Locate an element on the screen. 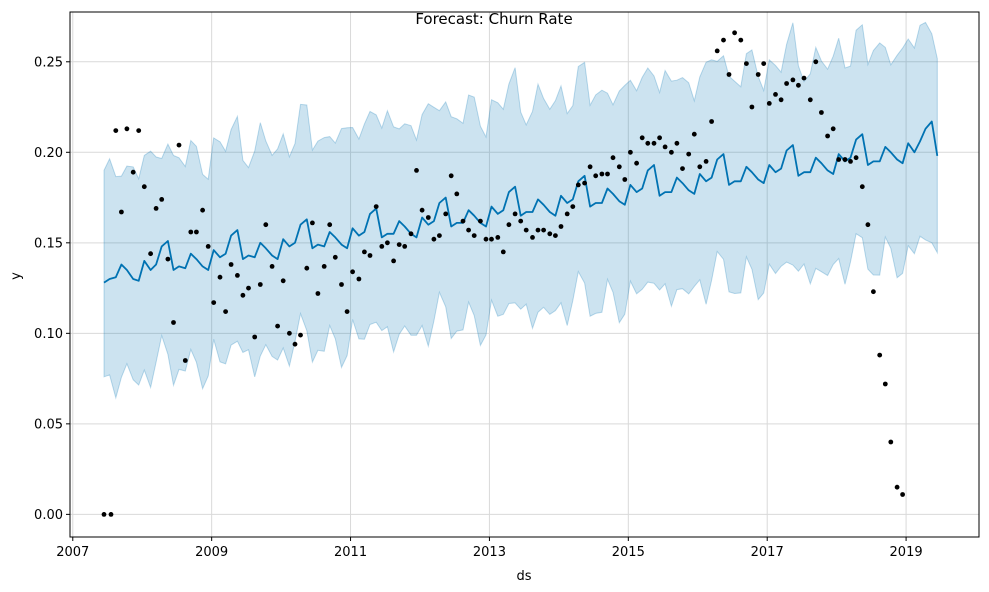 This screenshot has height=592, width=989. x-tick-label: 2015 is located at coordinates (628, 552).